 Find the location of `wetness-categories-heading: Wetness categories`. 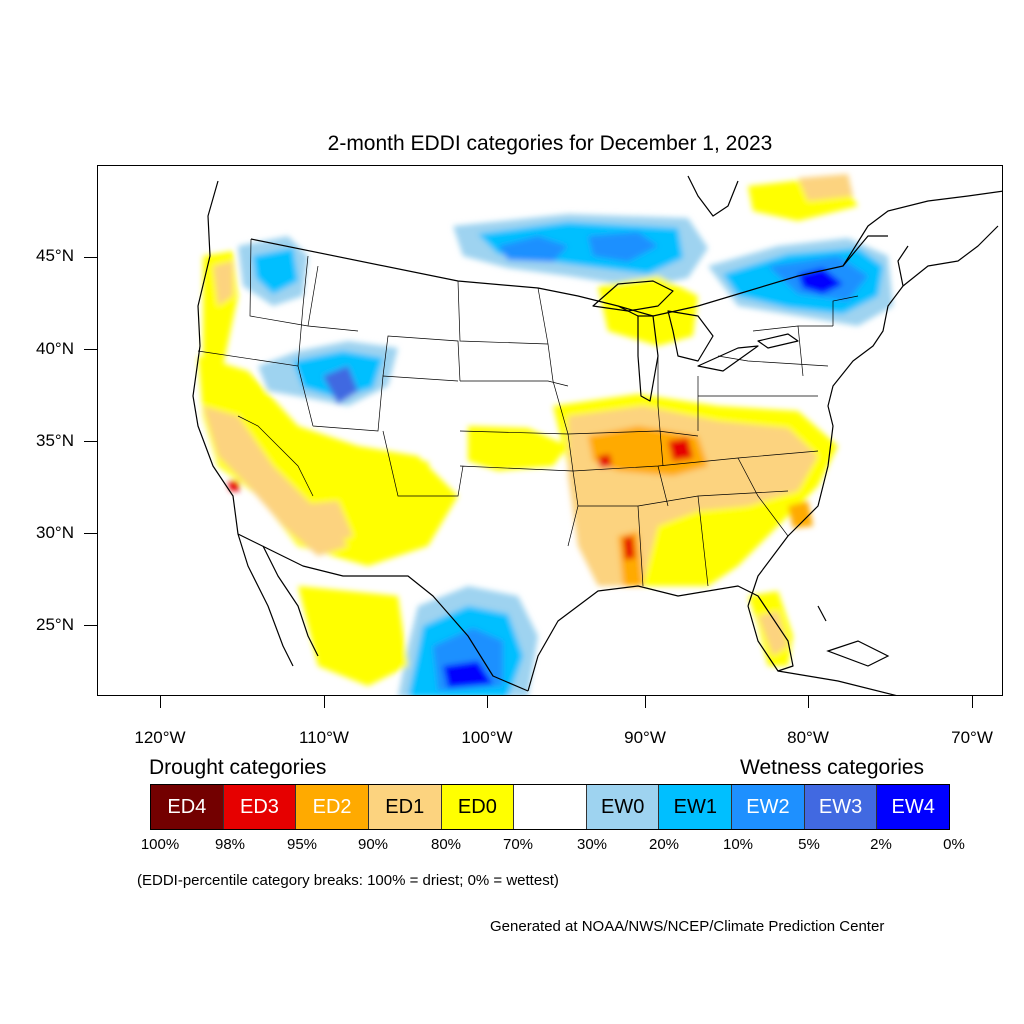

wetness-categories-heading: Wetness categories is located at coordinates (832, 767).